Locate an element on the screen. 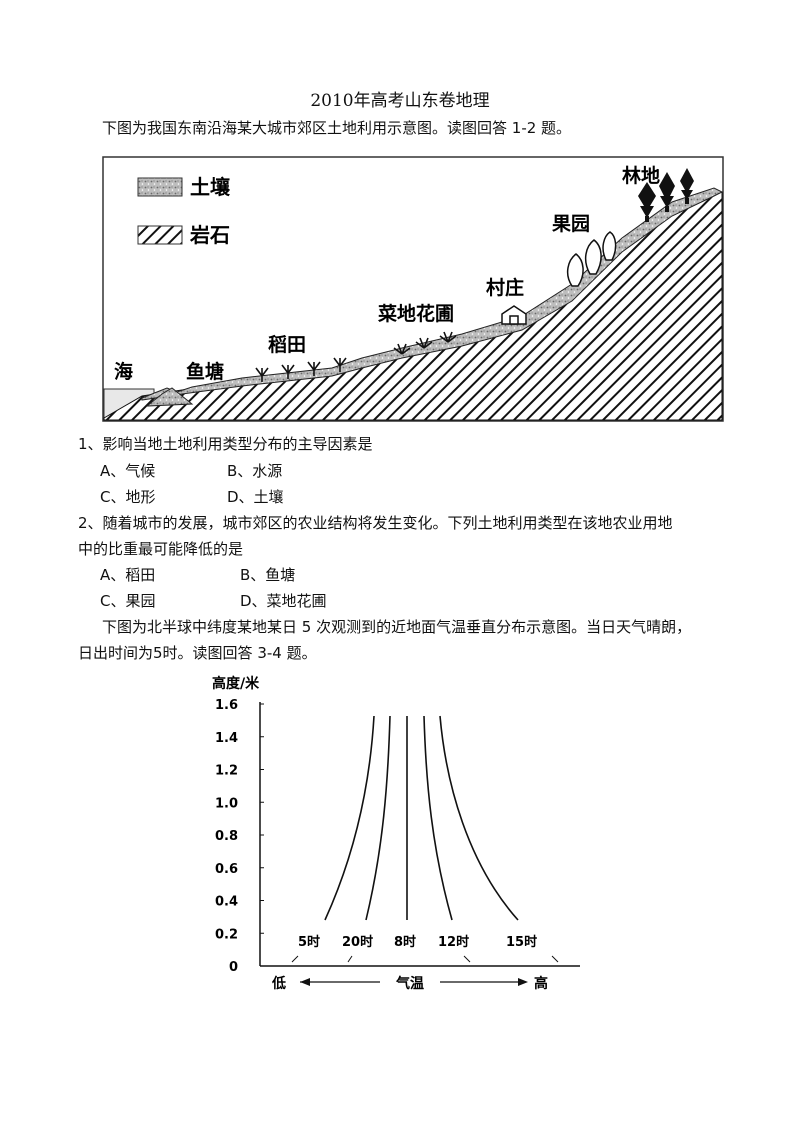 The height and width of the screenshot is (1132, 800). y-tick-label: 1.2 is located at coordinates (226, 771).